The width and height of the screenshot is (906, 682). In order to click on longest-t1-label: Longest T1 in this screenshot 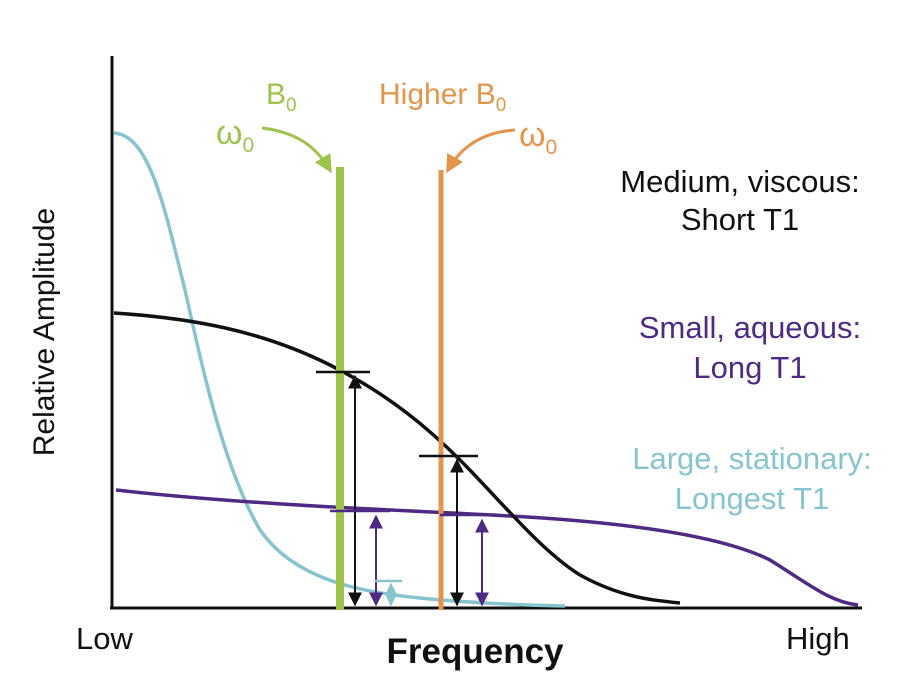, I will do `click(752, 498)`.